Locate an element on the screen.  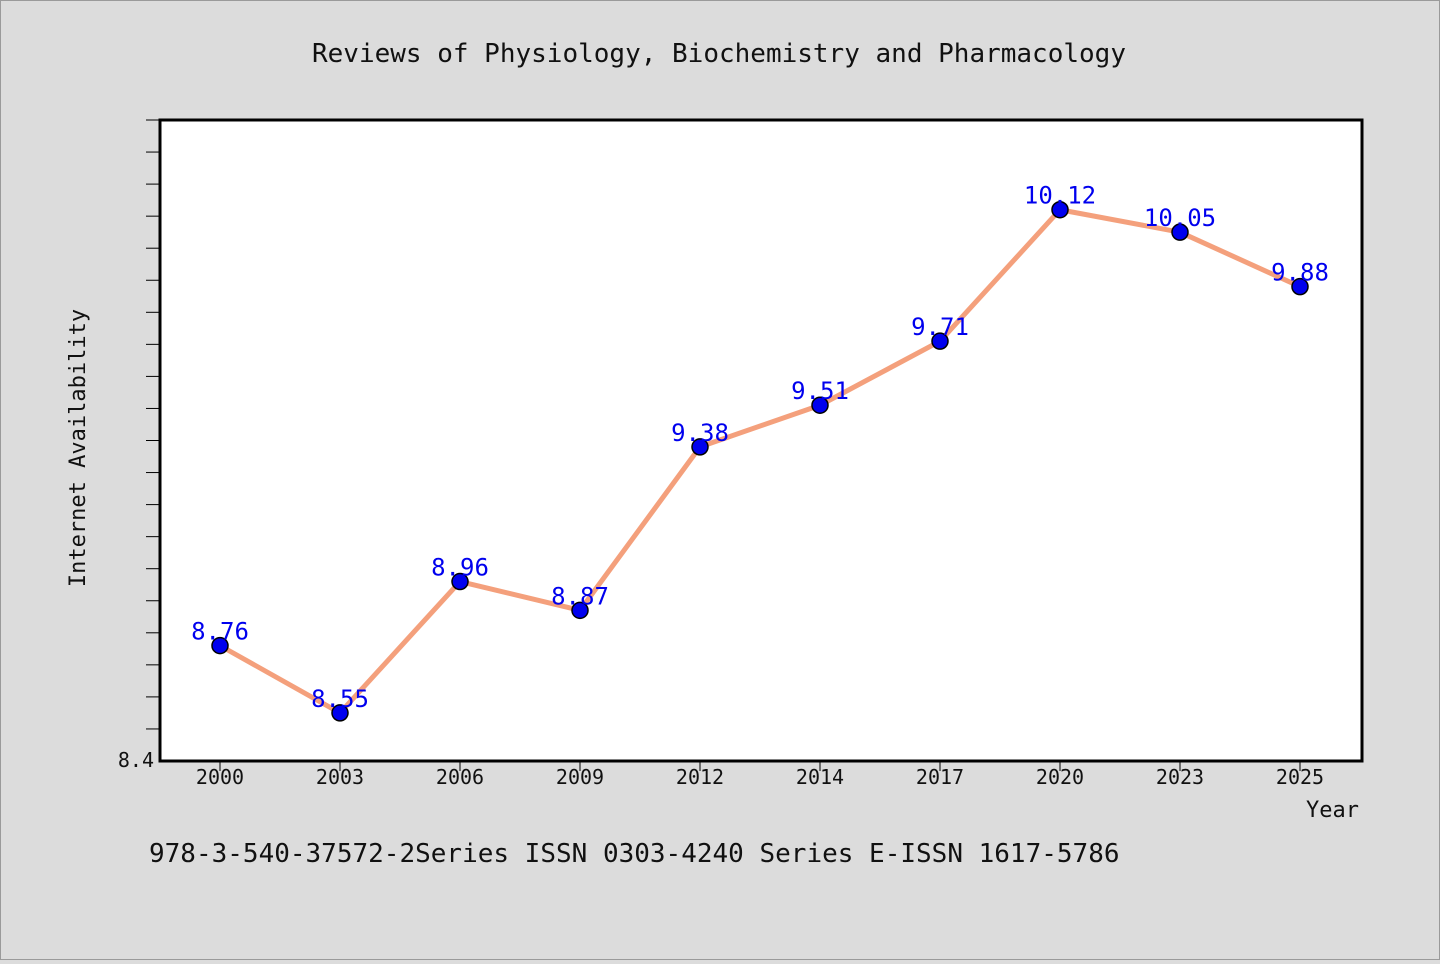
data-label: 8.96 is located at coordinates (460, 568).